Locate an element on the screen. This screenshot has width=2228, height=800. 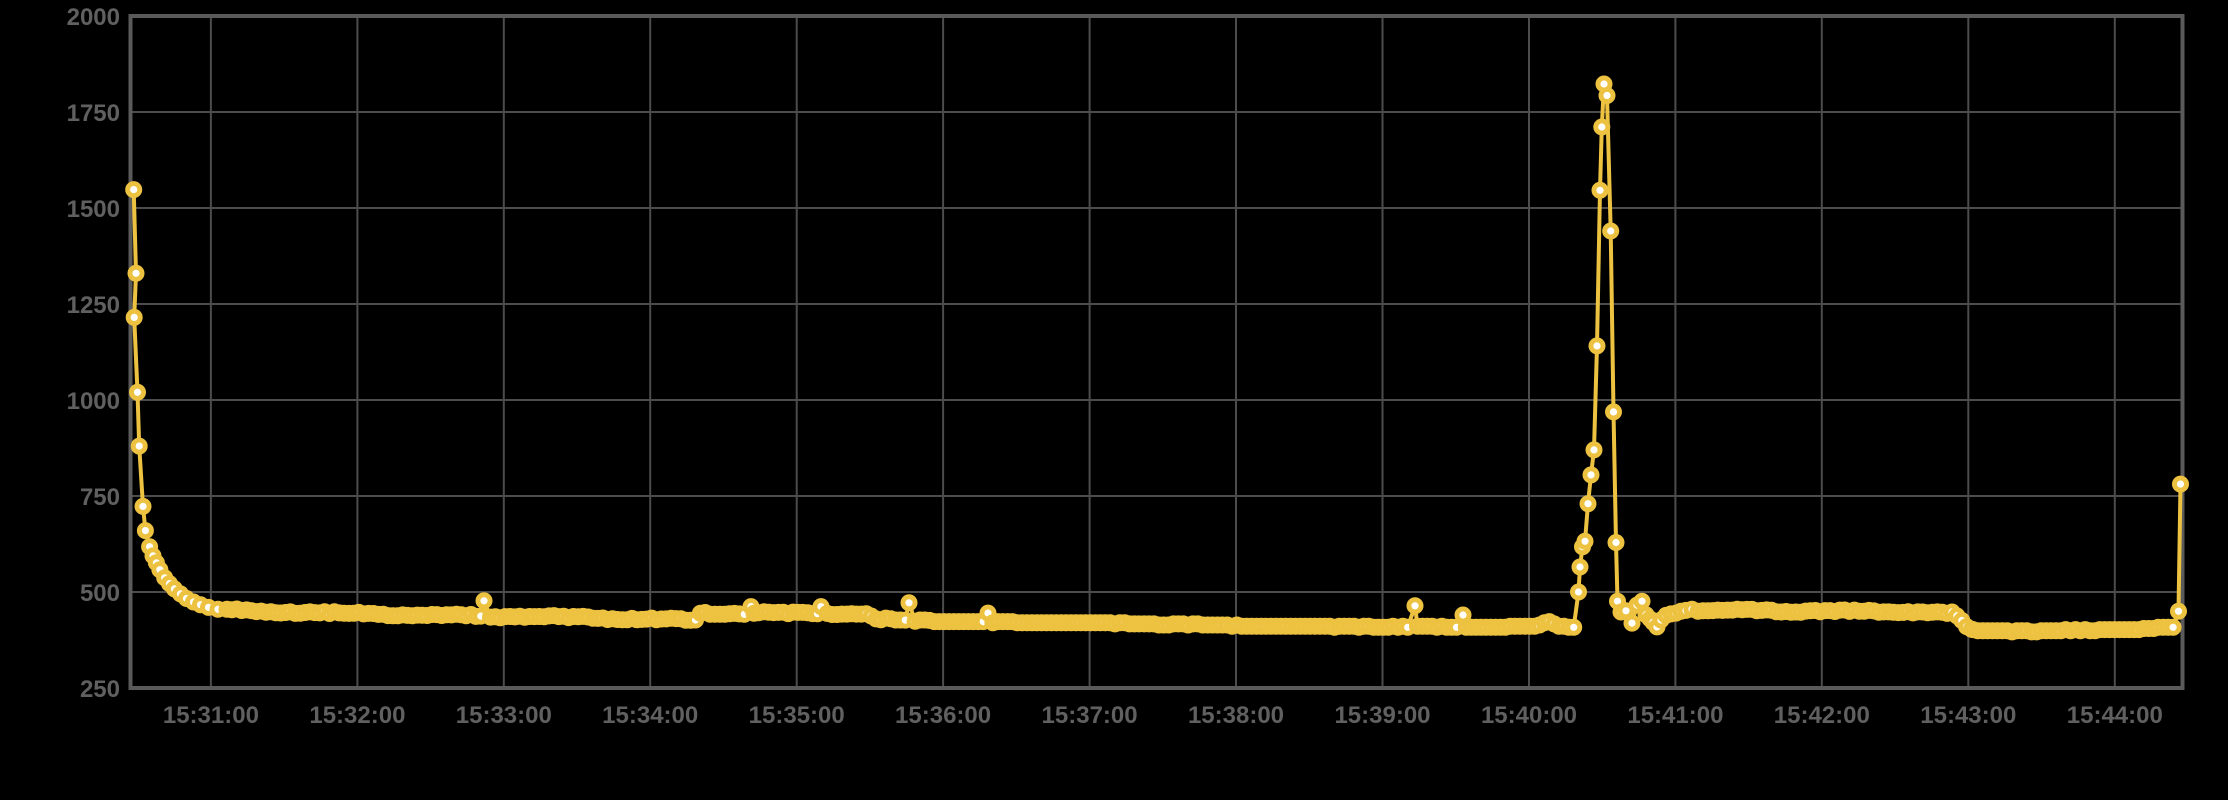
svg-text: 15:36:00 is located at coordinates (943, 715).